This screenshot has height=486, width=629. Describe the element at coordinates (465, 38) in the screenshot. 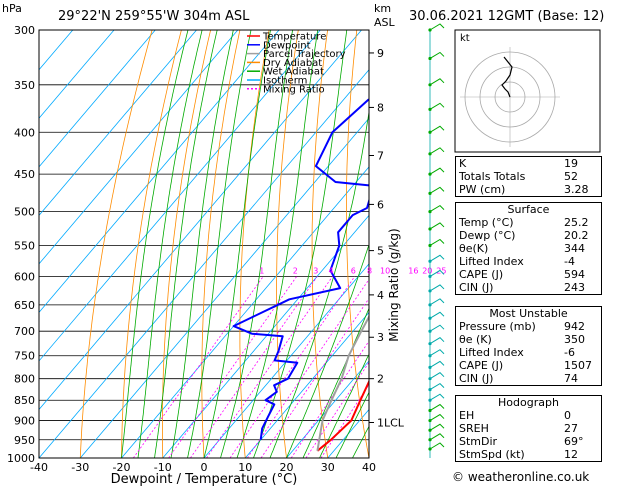

I see `hodograph-kt-label: kt` at that location.